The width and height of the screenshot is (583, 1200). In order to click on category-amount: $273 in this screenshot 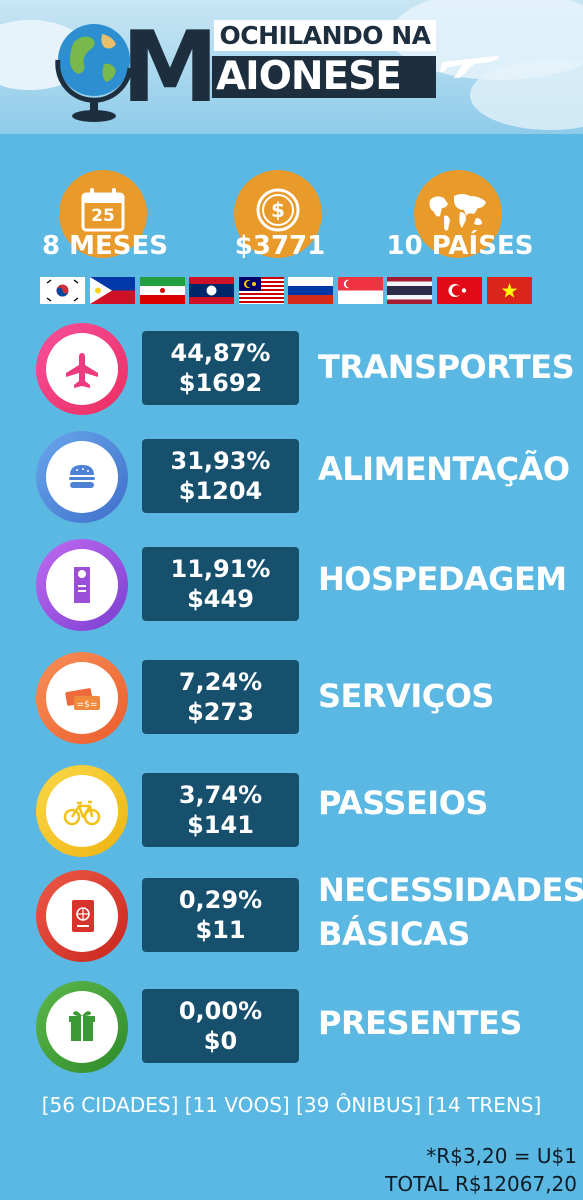, I will do `click(220, 712)`.